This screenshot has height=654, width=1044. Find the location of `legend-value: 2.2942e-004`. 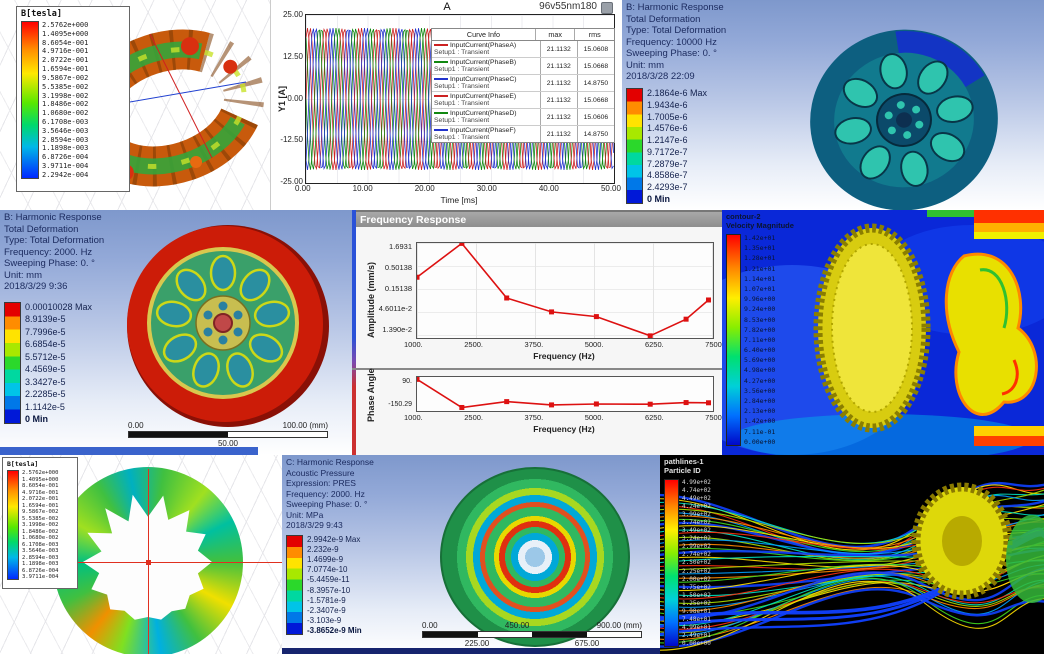

legend-value: 2.2942e-004 is located at coordinates (65, 174).